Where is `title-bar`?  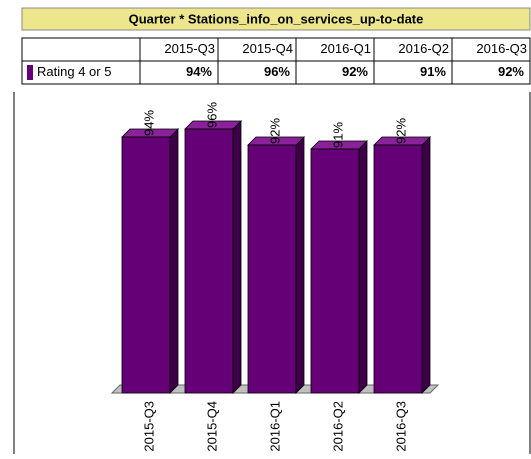
title-bar is located at coordinates (276, 19).